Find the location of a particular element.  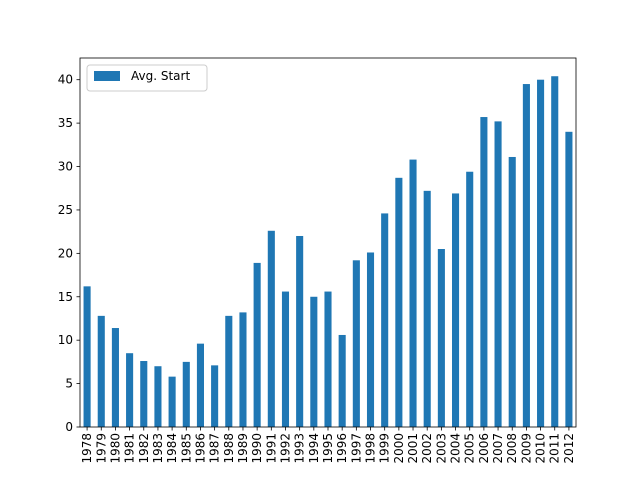

bar-2011 is located at coordinates (555, 251).